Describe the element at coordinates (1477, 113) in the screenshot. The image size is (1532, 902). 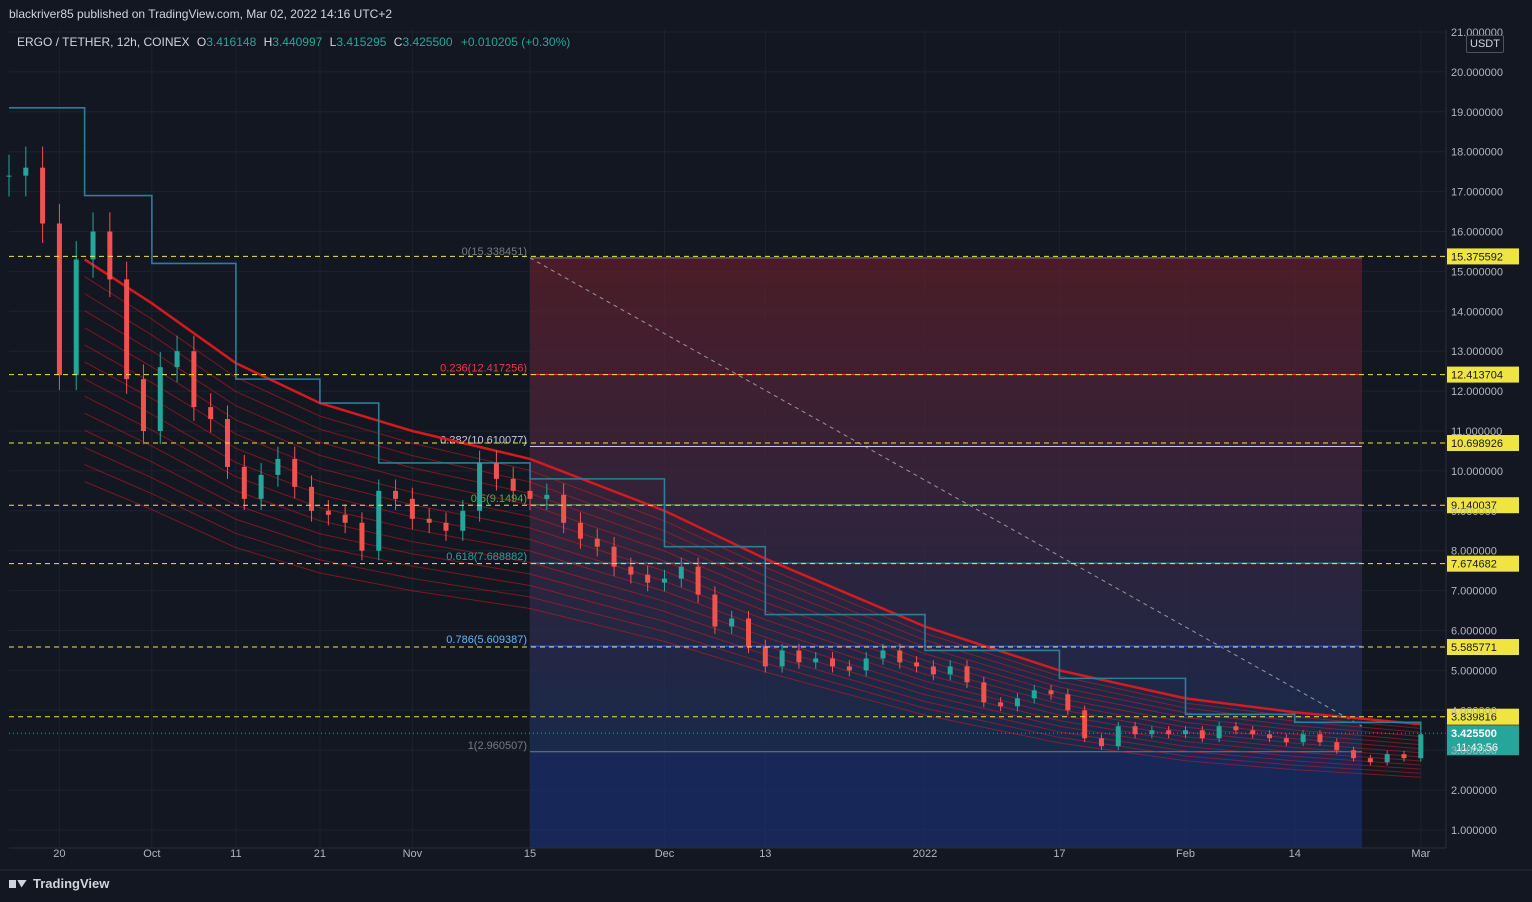
I see `price-tick-label: 19.000000` at that location.